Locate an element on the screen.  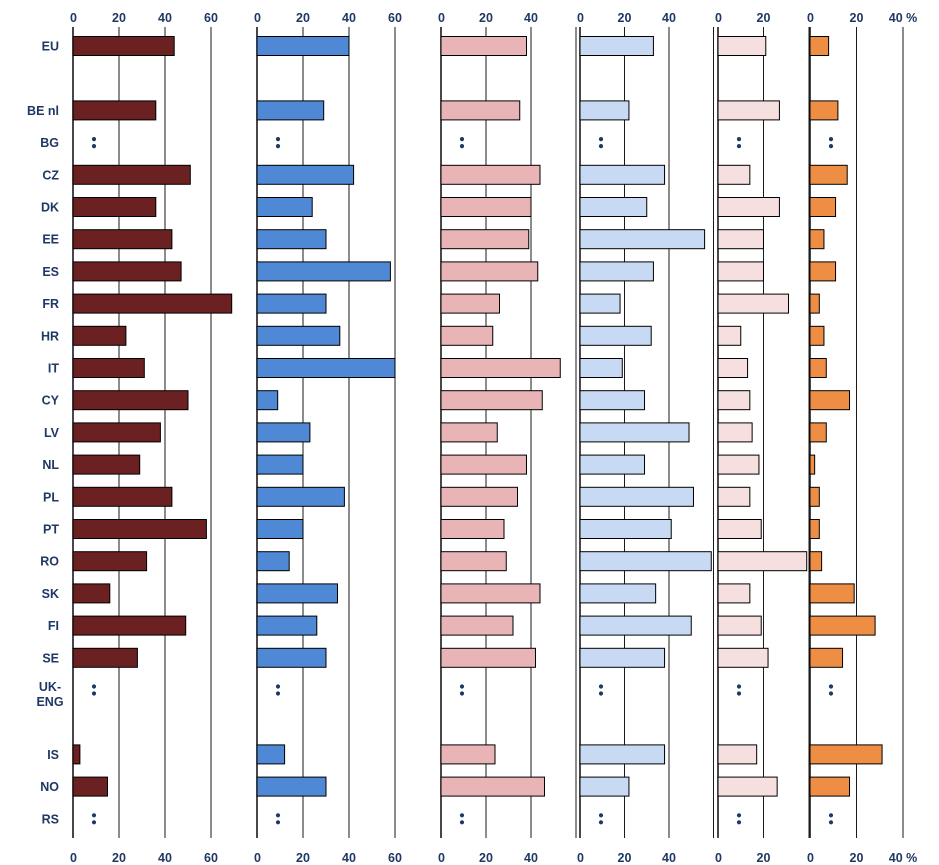
panel-4-tick-label-bottom: 40 is located at coordinates (669, 858).